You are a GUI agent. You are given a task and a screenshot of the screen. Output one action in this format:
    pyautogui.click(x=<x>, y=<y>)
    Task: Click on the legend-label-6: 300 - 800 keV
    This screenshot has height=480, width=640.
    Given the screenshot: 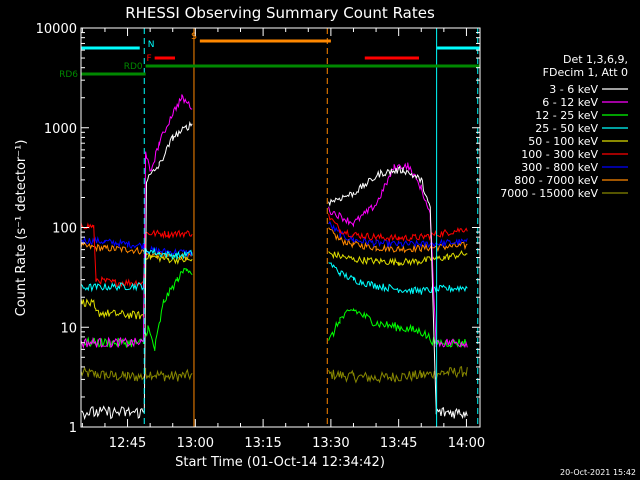 What is the action you would take?
    pyautogui.click(x=559, y=167)
    